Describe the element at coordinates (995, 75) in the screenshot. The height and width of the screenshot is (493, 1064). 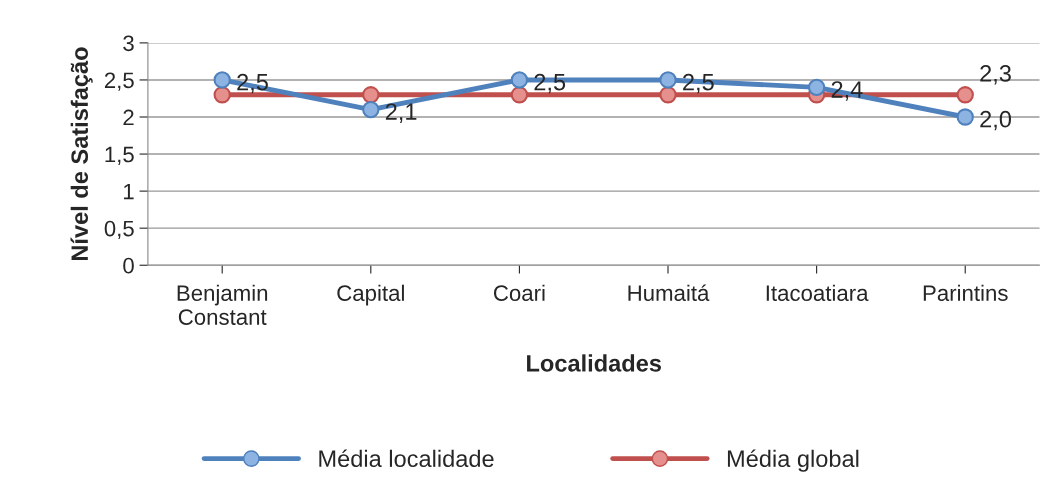
I see `data-label: 2,3` at that location.